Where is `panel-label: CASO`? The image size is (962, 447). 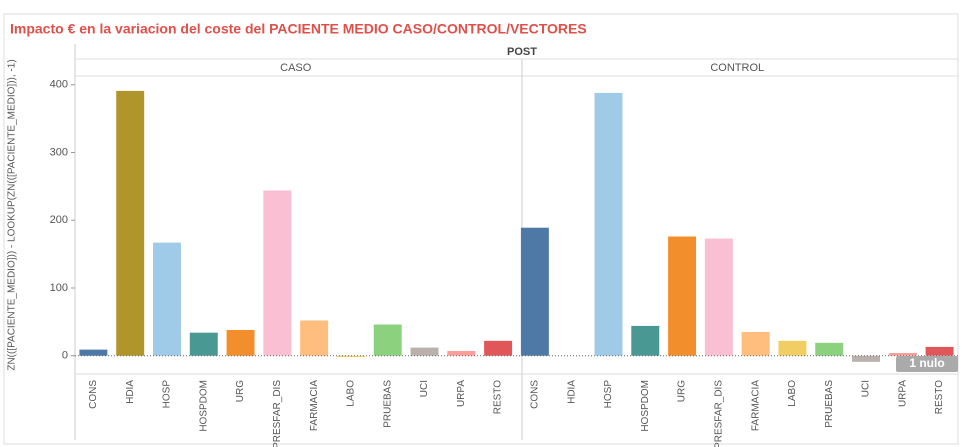
panel-label: CASO is located at coordinates (296, 68).